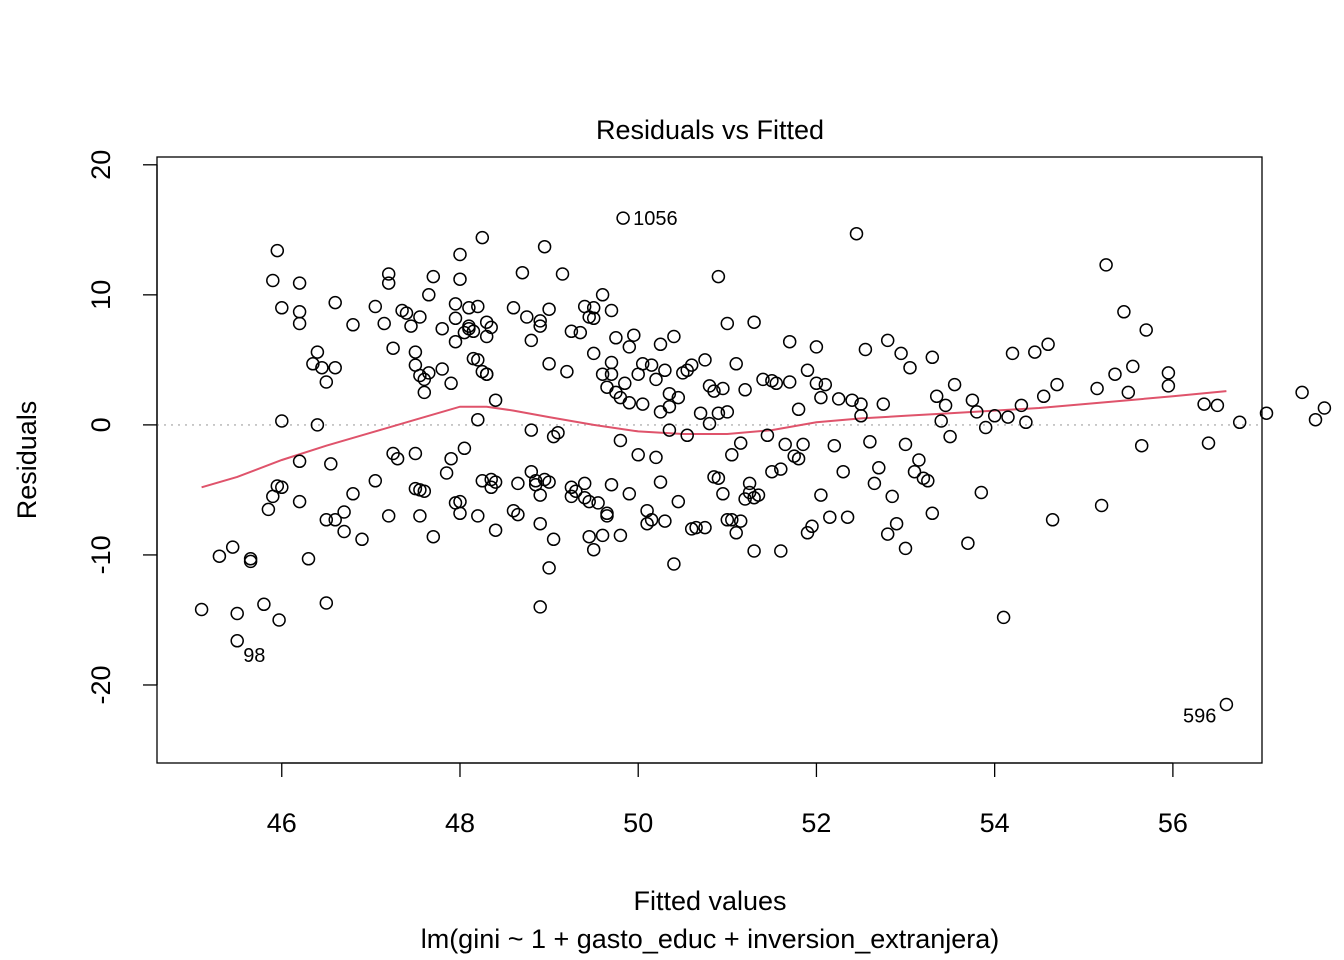 Image resolution: width=1344 pixels, height=960 pixels. Describe the element at coordinates (101, 295) in the screenshot. I see `y-tick-label: 10` at that location.